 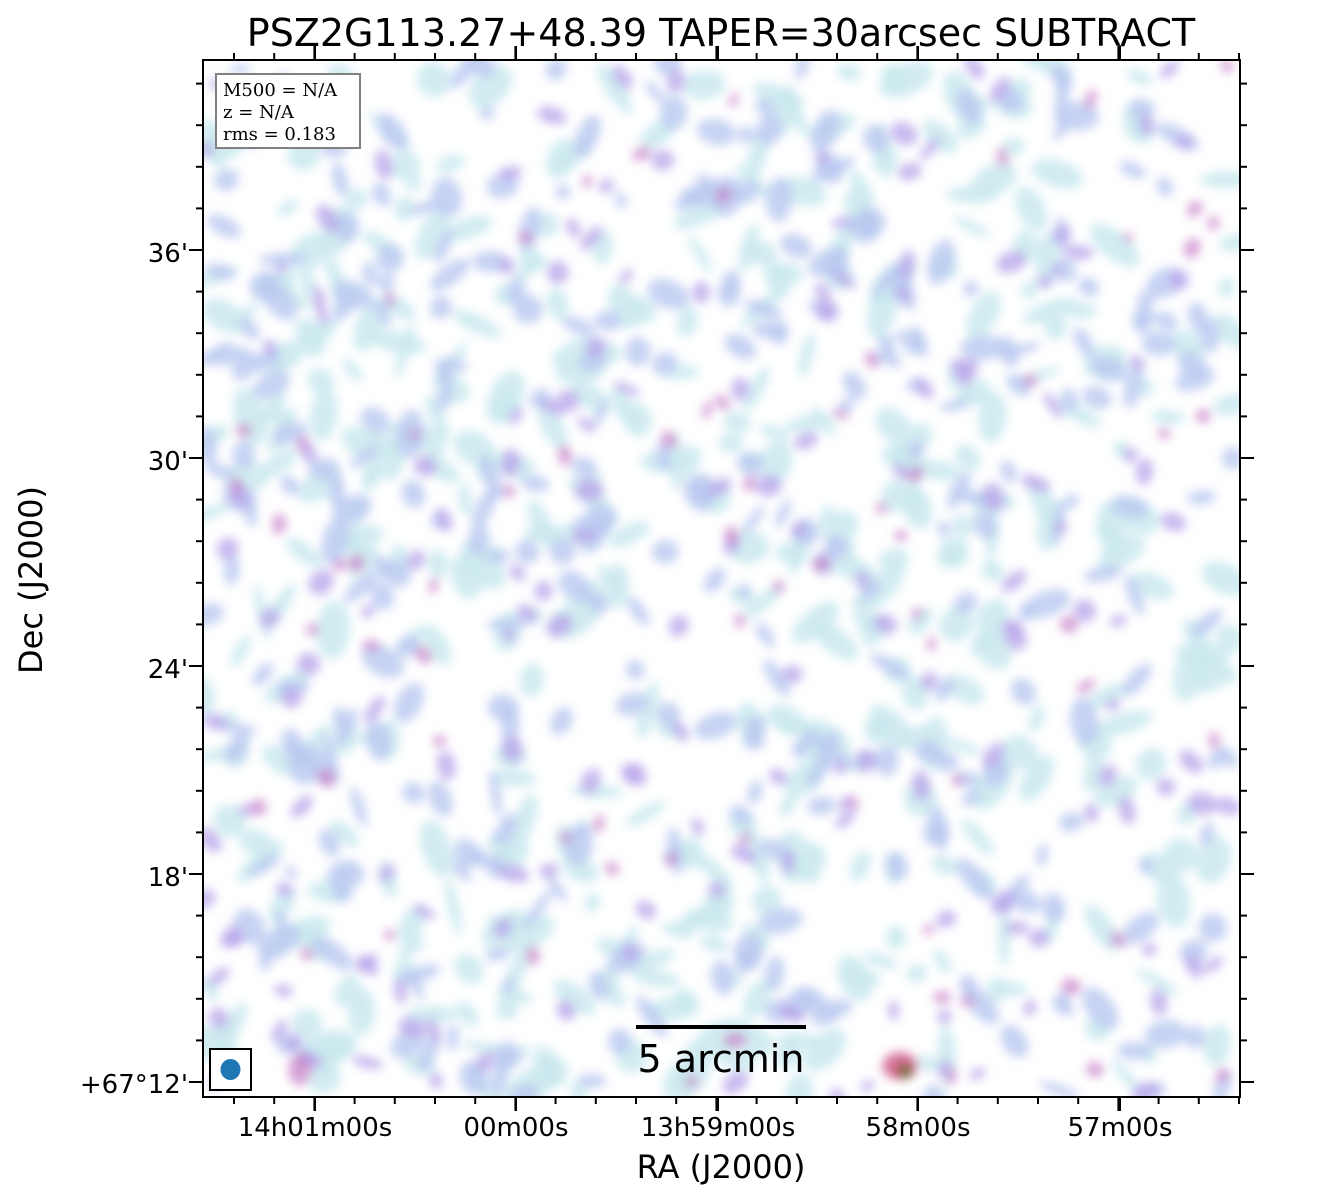 I want to click on y-tick-label: +67°12', so click(x=134, y=1085).